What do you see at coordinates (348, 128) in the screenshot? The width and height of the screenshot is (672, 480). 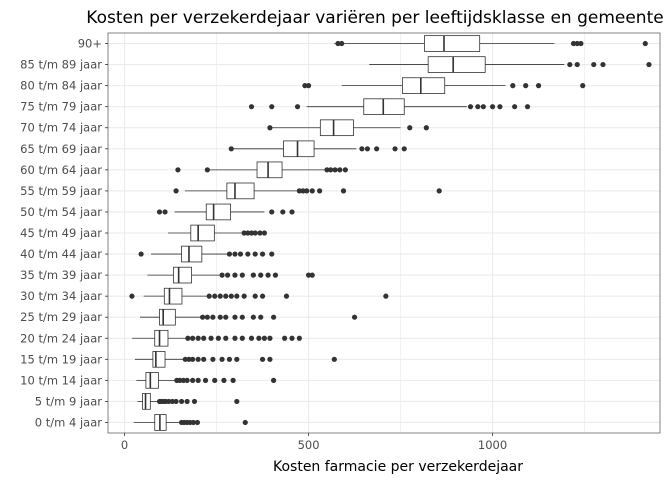 I see `box-70-t/m-74-jaar` at bounding box center [348, 128].